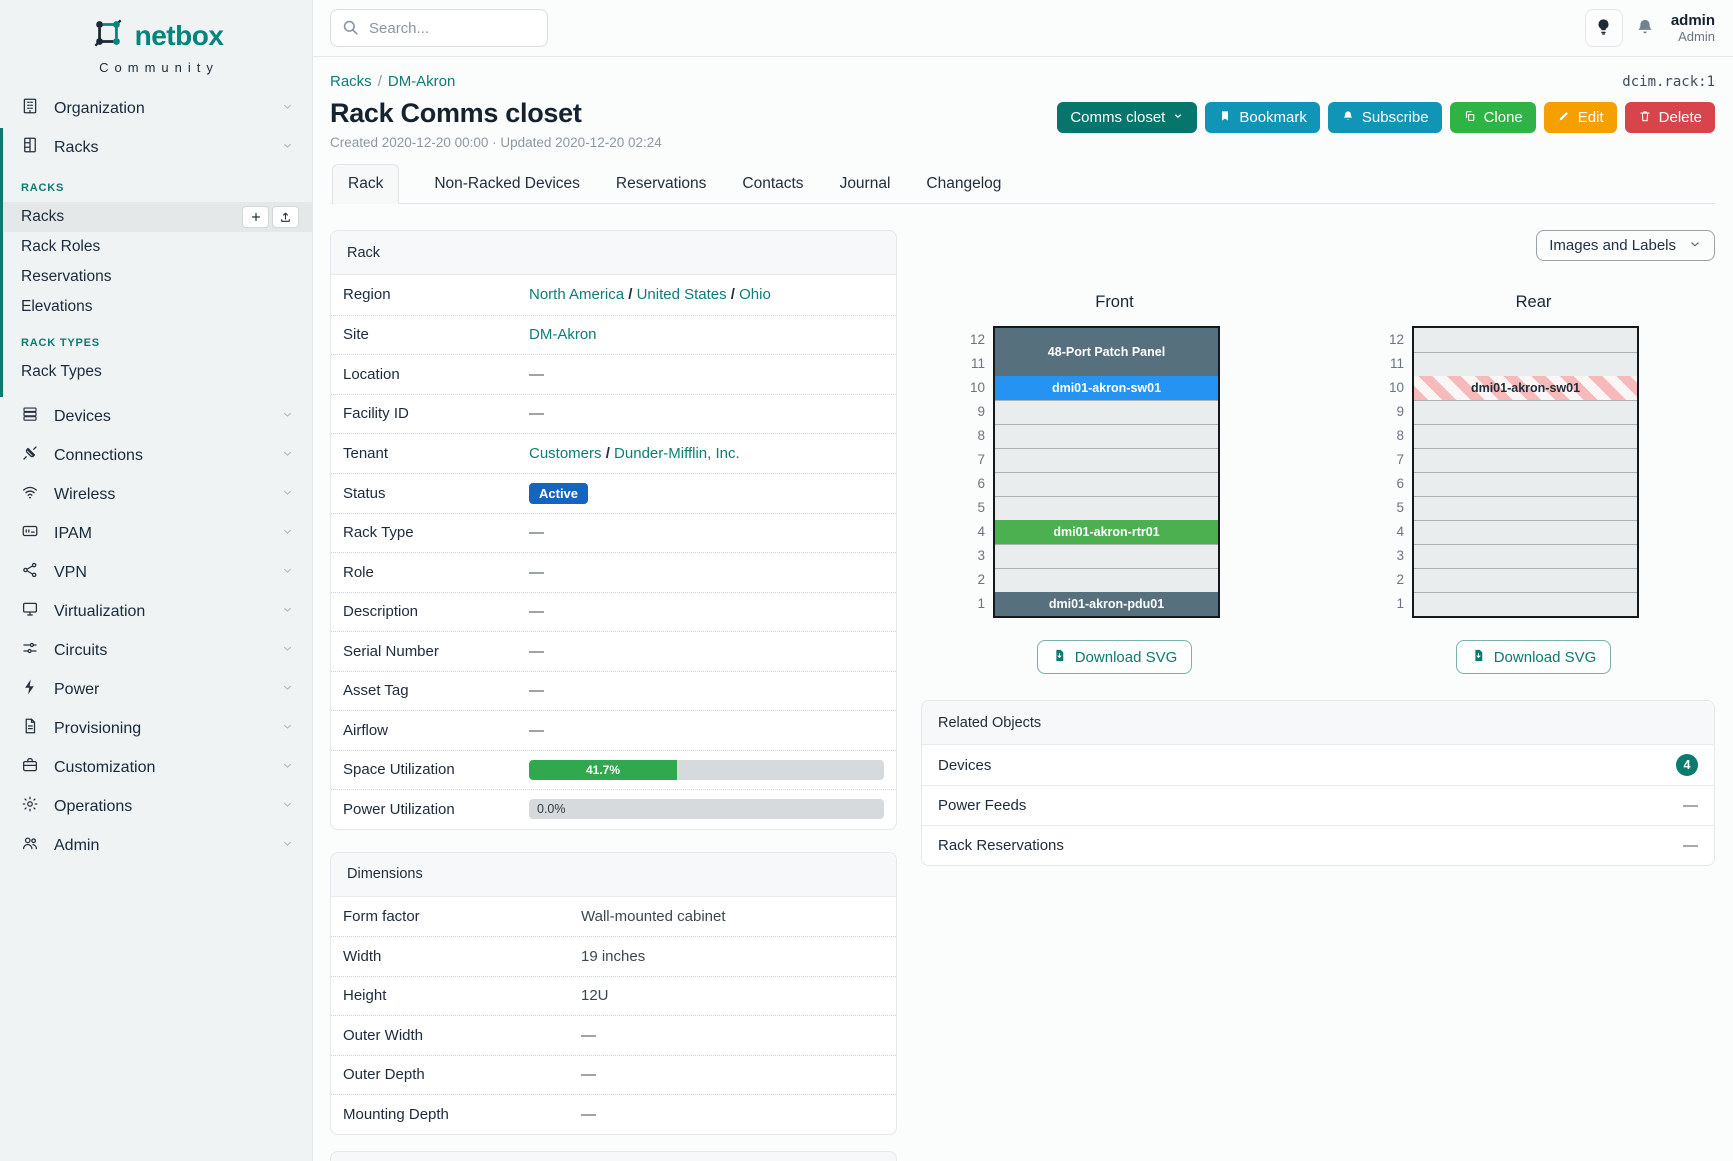 This screenshot has width=1733, height=1161. I want to click on related-row-power-feeds: Power Feeds —, so click(1318, 805).